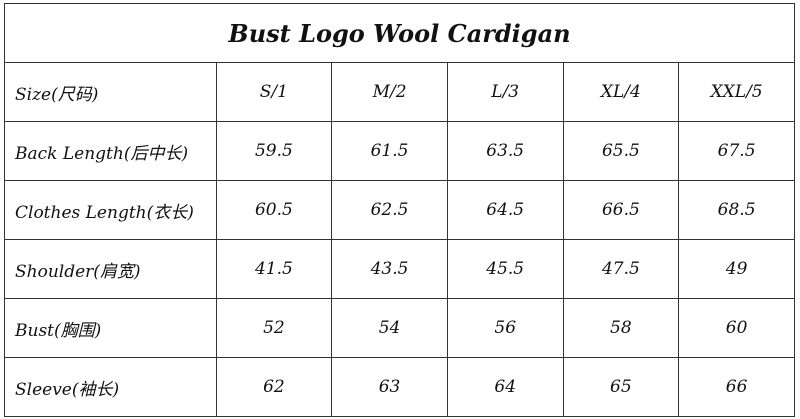 Image resolution: width=800 pixels, height=419 pixels. I want to click on table-cell: 68.5, so click(736, 210).